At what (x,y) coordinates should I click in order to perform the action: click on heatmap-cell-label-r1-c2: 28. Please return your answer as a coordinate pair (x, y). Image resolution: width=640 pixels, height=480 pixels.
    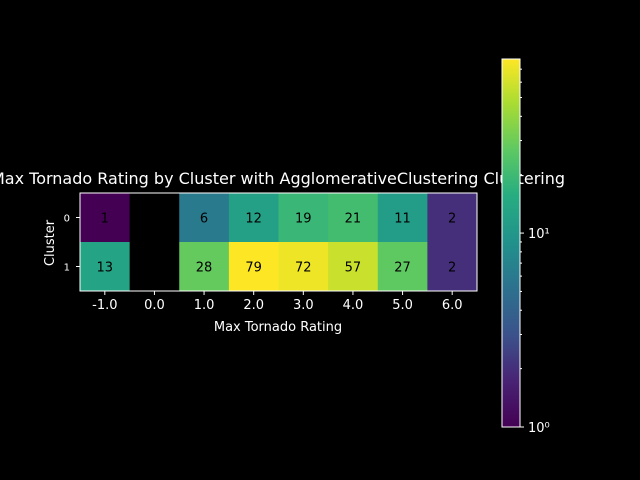
    Looking at the image, I should click on (204, 268).